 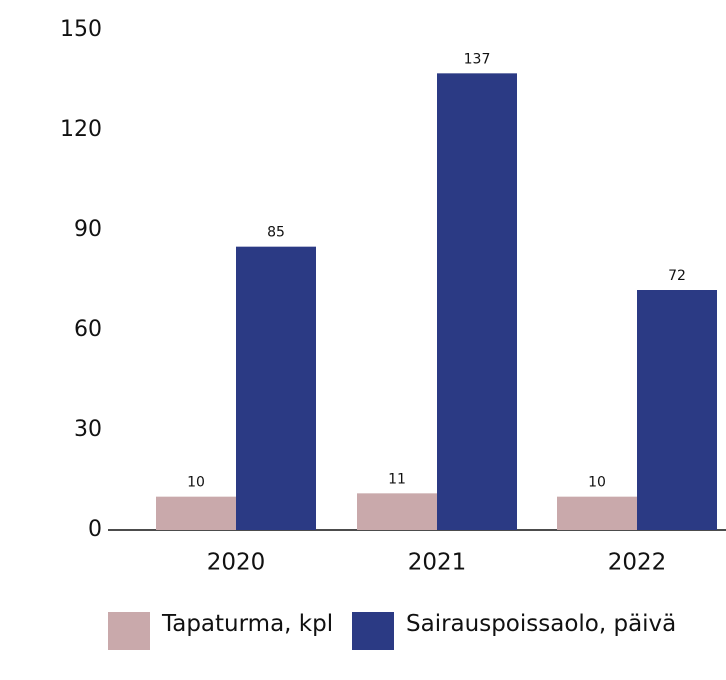 What do you see at coordinates (81, 129) in the screenshot?
I see `y-tick-label: 120` at bounding box center [81, 129].